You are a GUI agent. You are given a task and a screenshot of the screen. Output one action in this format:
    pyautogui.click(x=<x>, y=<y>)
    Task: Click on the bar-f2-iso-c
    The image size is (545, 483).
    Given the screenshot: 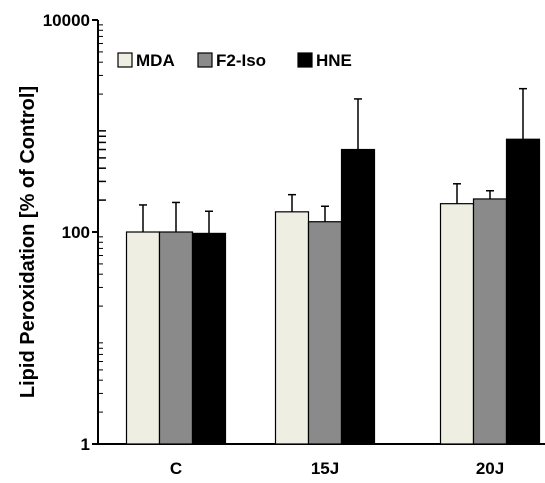 What is the action you would take?
    pyautogui.click(x=176, y=338)
    